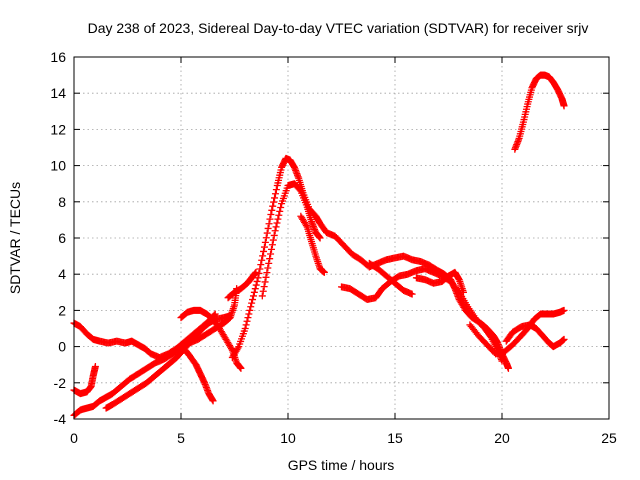 The height and width of the screenshot is (480, 640). What do you see at coordinates (60, 419) in the screenshot?
I see `y-tick-label: -4` at bounding box center [60, 419].